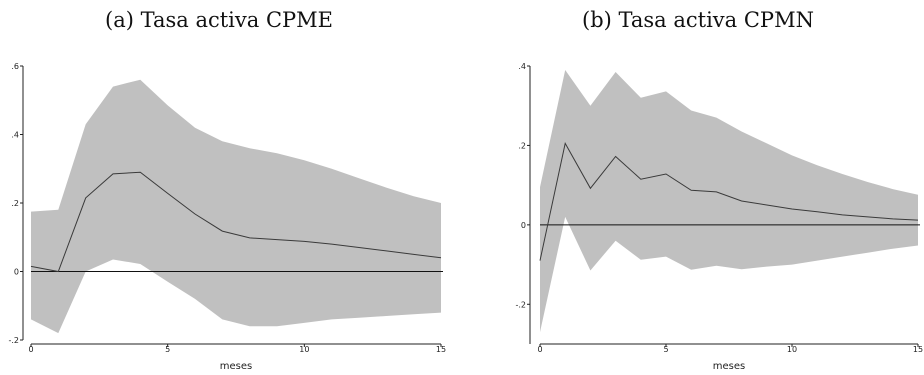  I want to click on chart-a-y-tick-label: .2, so click(15, 203).